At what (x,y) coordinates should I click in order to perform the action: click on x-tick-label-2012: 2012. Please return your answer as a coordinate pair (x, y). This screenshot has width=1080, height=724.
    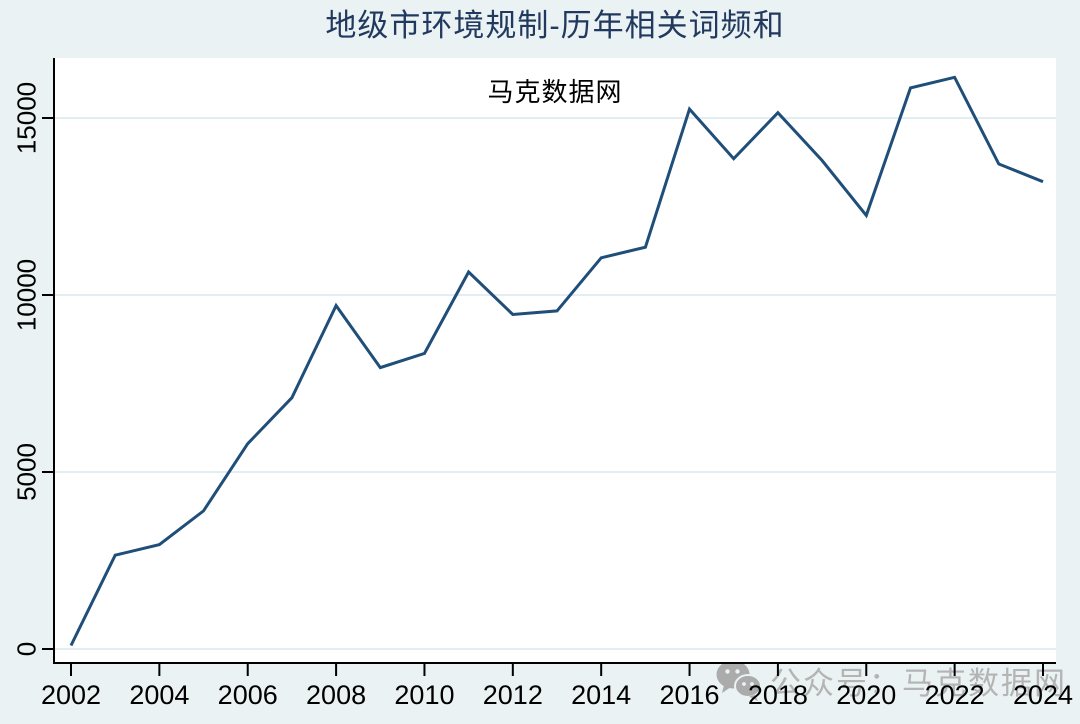
    Looking at the image, I should click on (512, 695).